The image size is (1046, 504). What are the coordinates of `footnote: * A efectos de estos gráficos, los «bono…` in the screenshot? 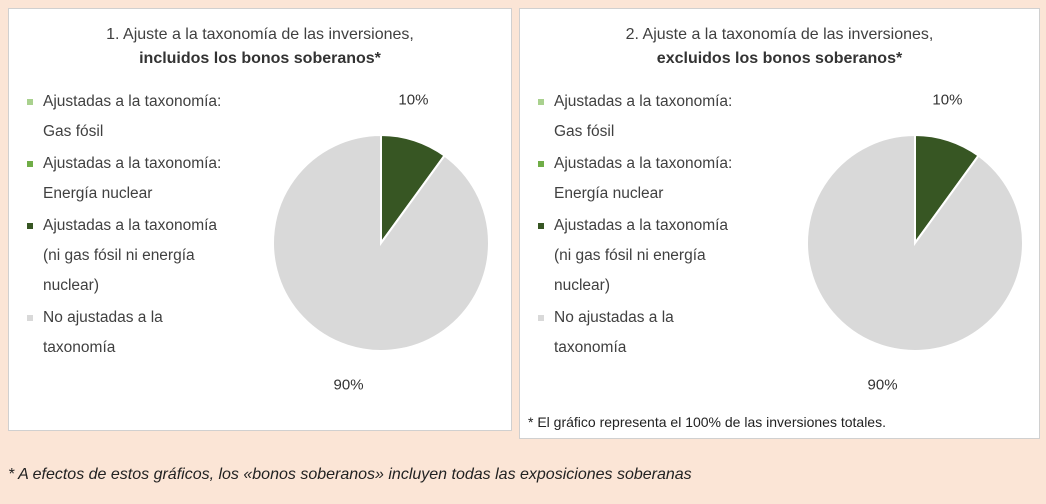 It's located at (350, 474).